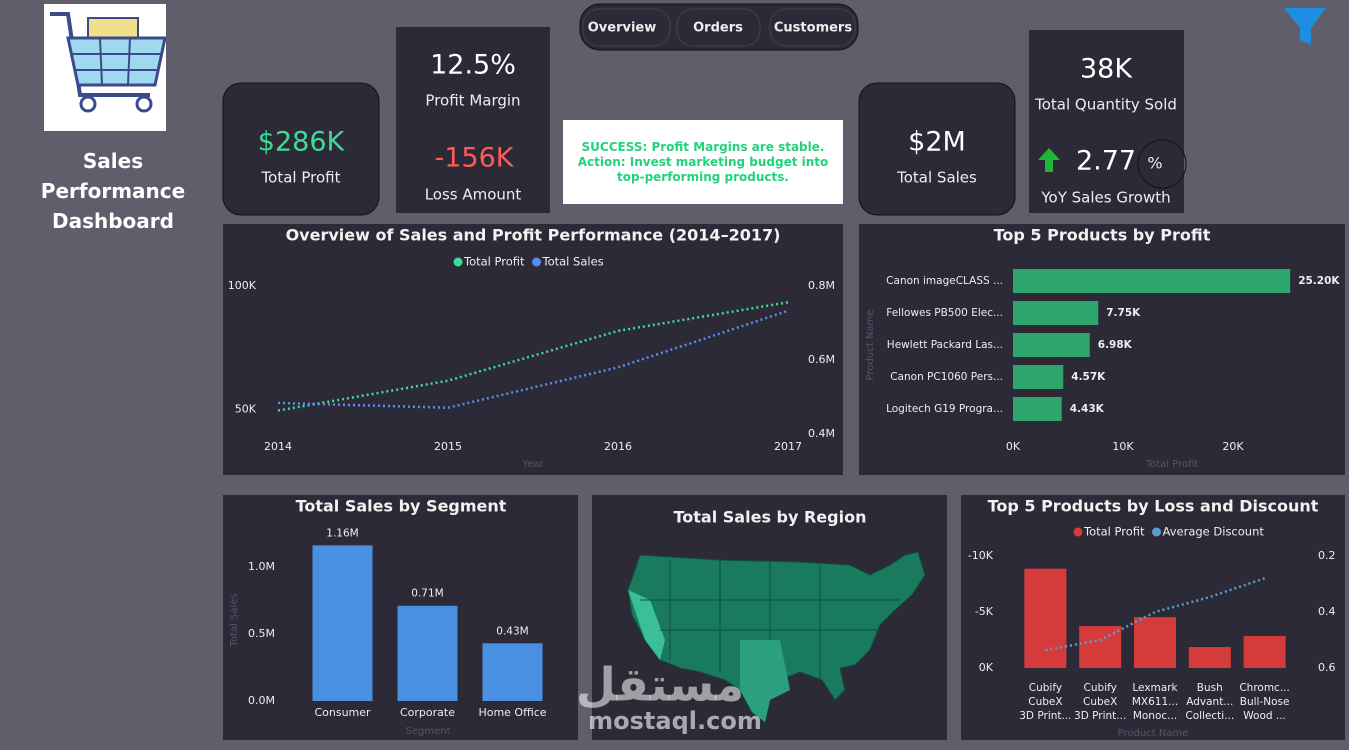  I want to click on y-tick-label: 0.4M, so click(821, 433).